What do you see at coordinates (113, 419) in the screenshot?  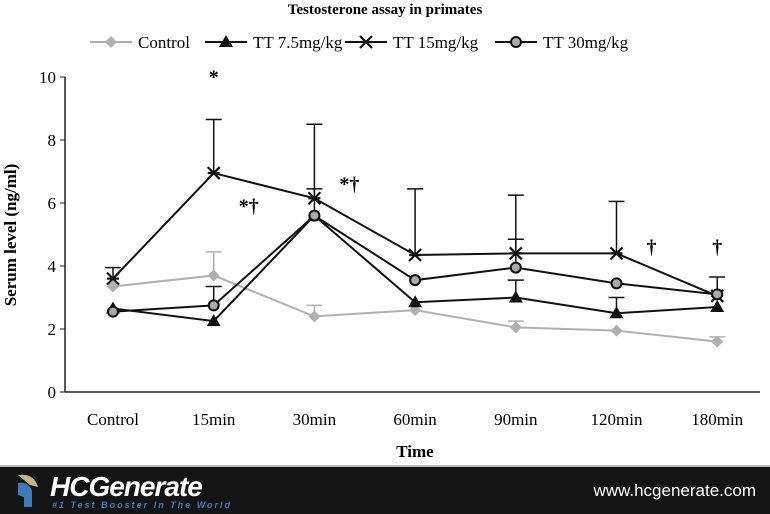 I see `x-tick-label: Control` at bounding box center [113, 419].